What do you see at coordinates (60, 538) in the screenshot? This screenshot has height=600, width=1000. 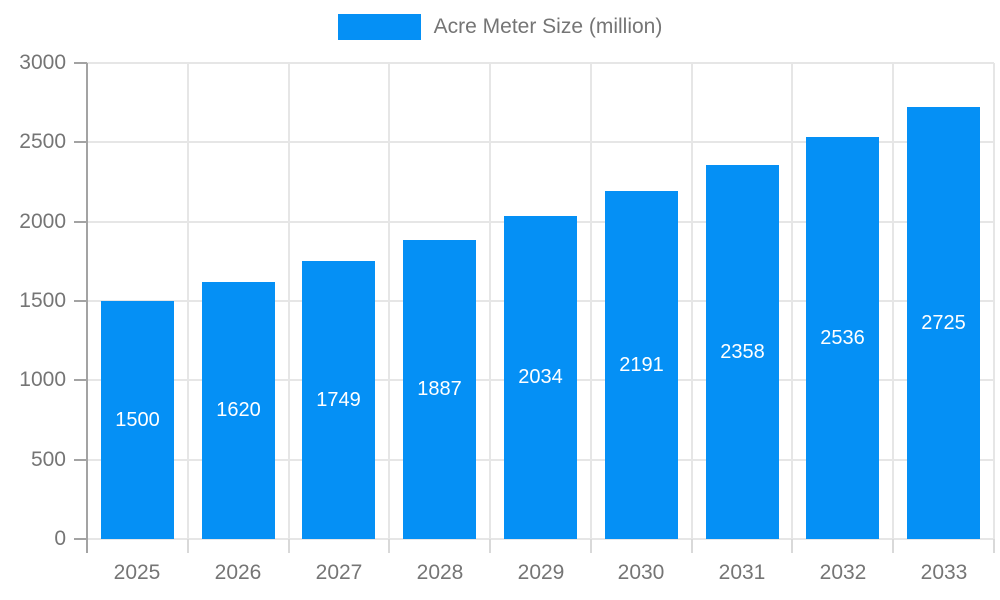 I see `y-axis-tick-label: 0` at bounding box center [60, 538].